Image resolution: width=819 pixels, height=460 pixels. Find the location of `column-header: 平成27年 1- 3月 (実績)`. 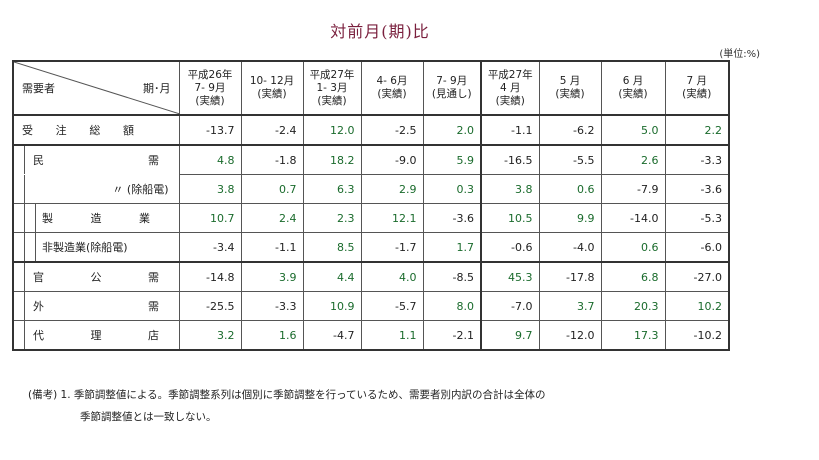

column-header: 平成27年 1- 3月 (実績) is located at coordinates (332, 88).